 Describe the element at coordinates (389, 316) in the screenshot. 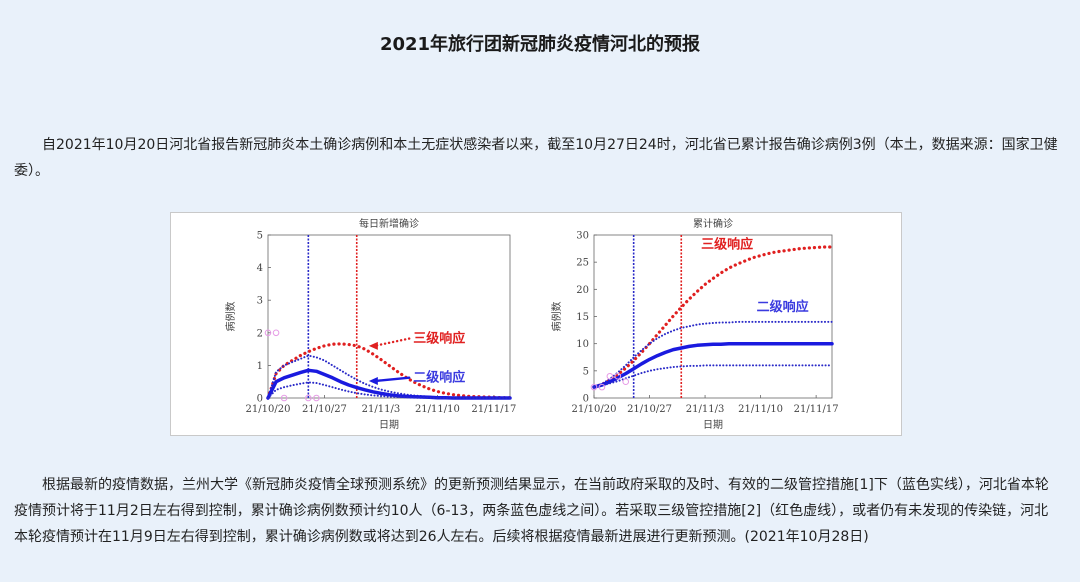

I see `chart1-axes-box` at that location.